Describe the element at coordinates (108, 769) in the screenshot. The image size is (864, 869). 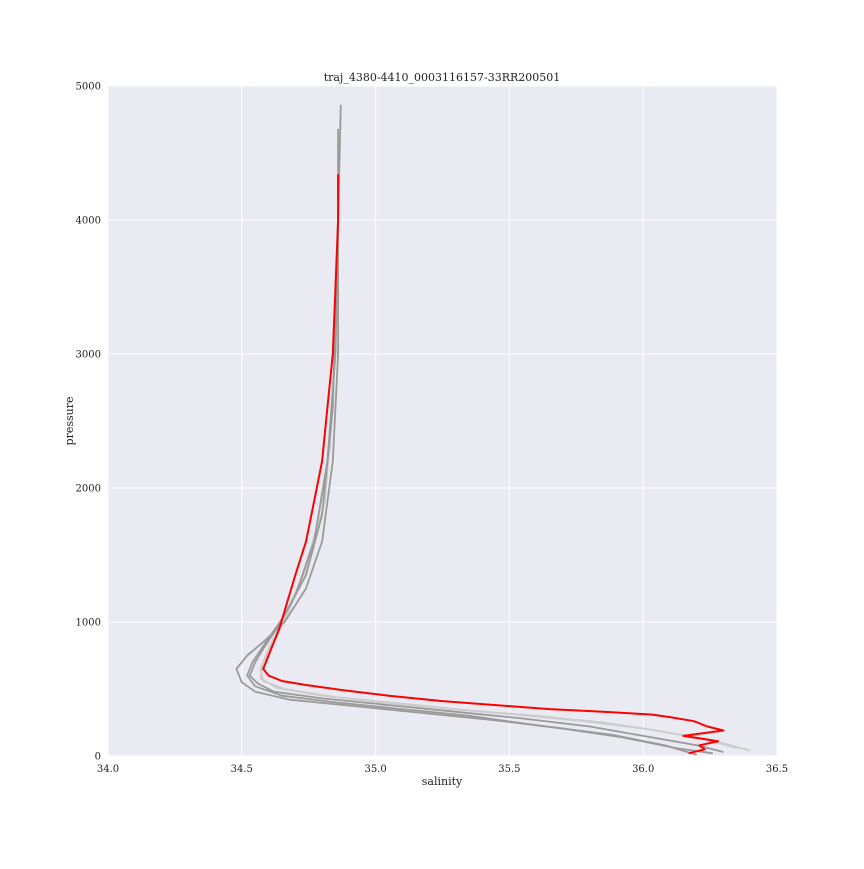
I see `x-tick-label: 34.0` at that location.